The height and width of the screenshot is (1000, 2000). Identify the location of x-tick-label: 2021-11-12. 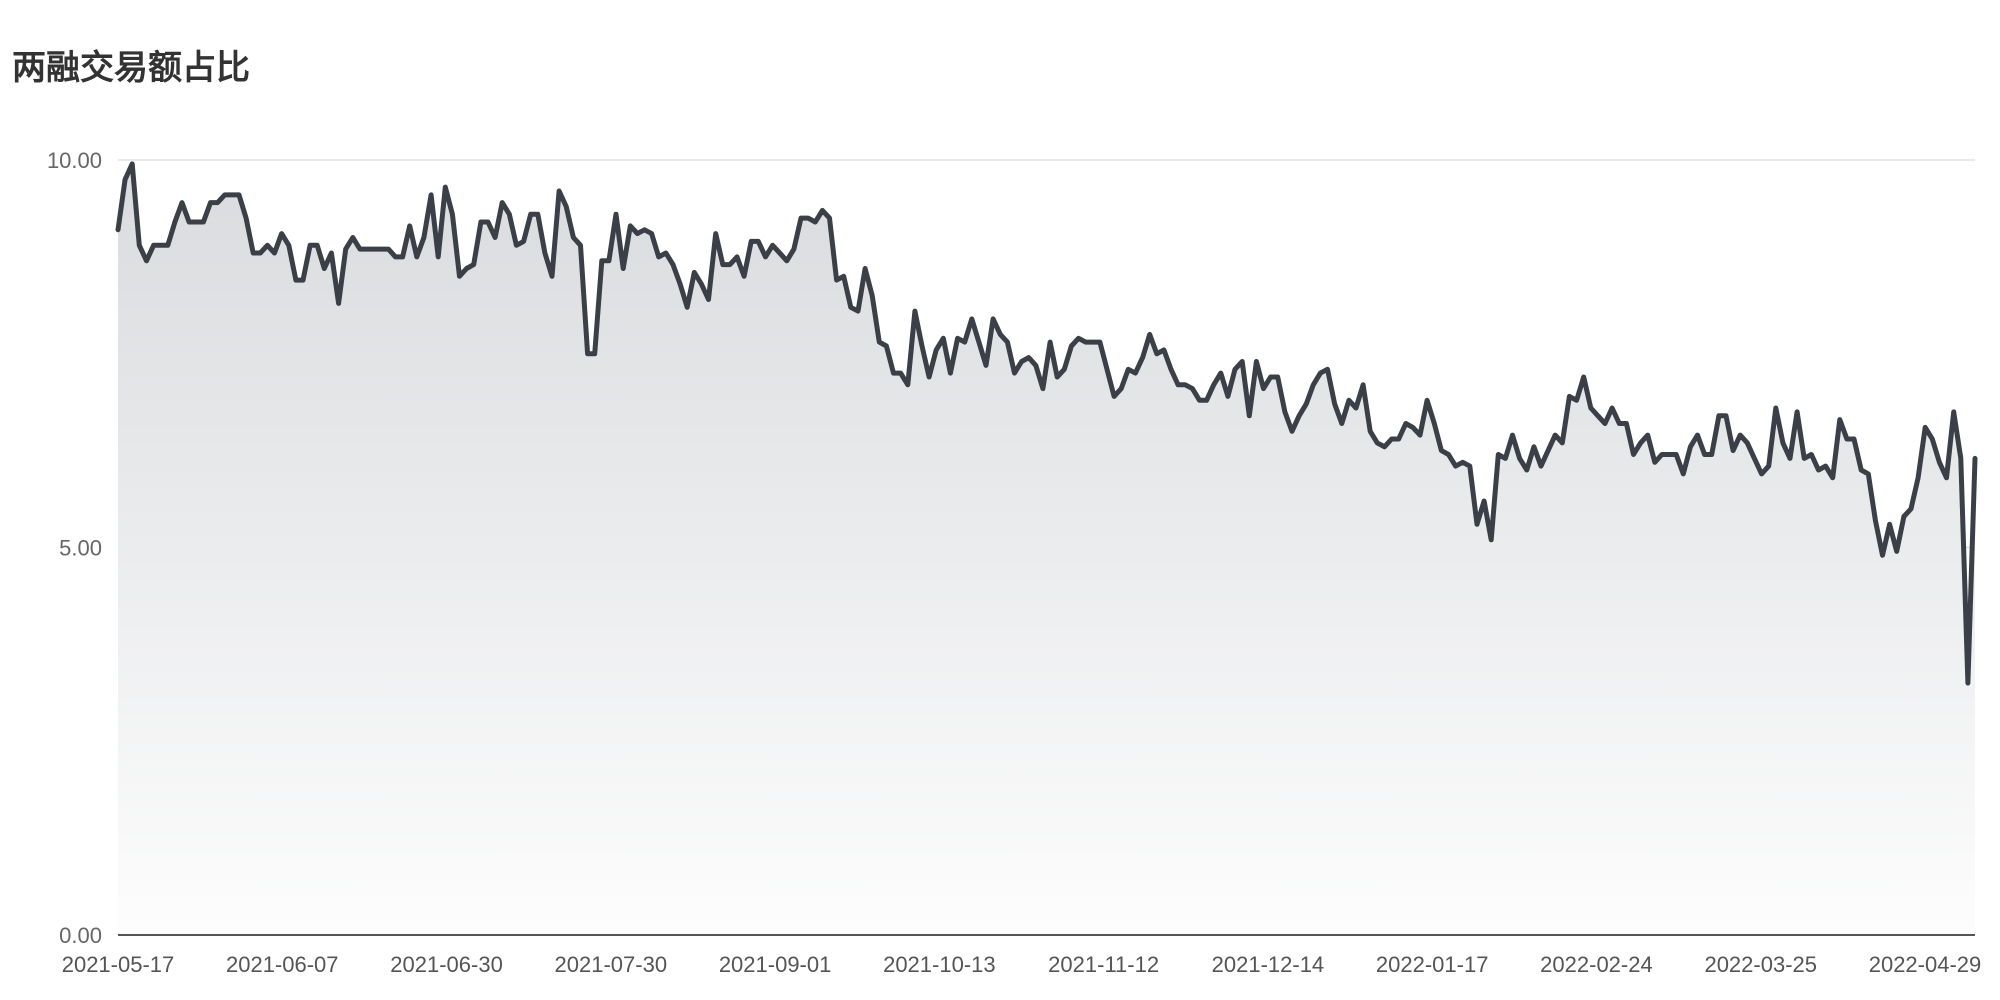
(1103, 964).